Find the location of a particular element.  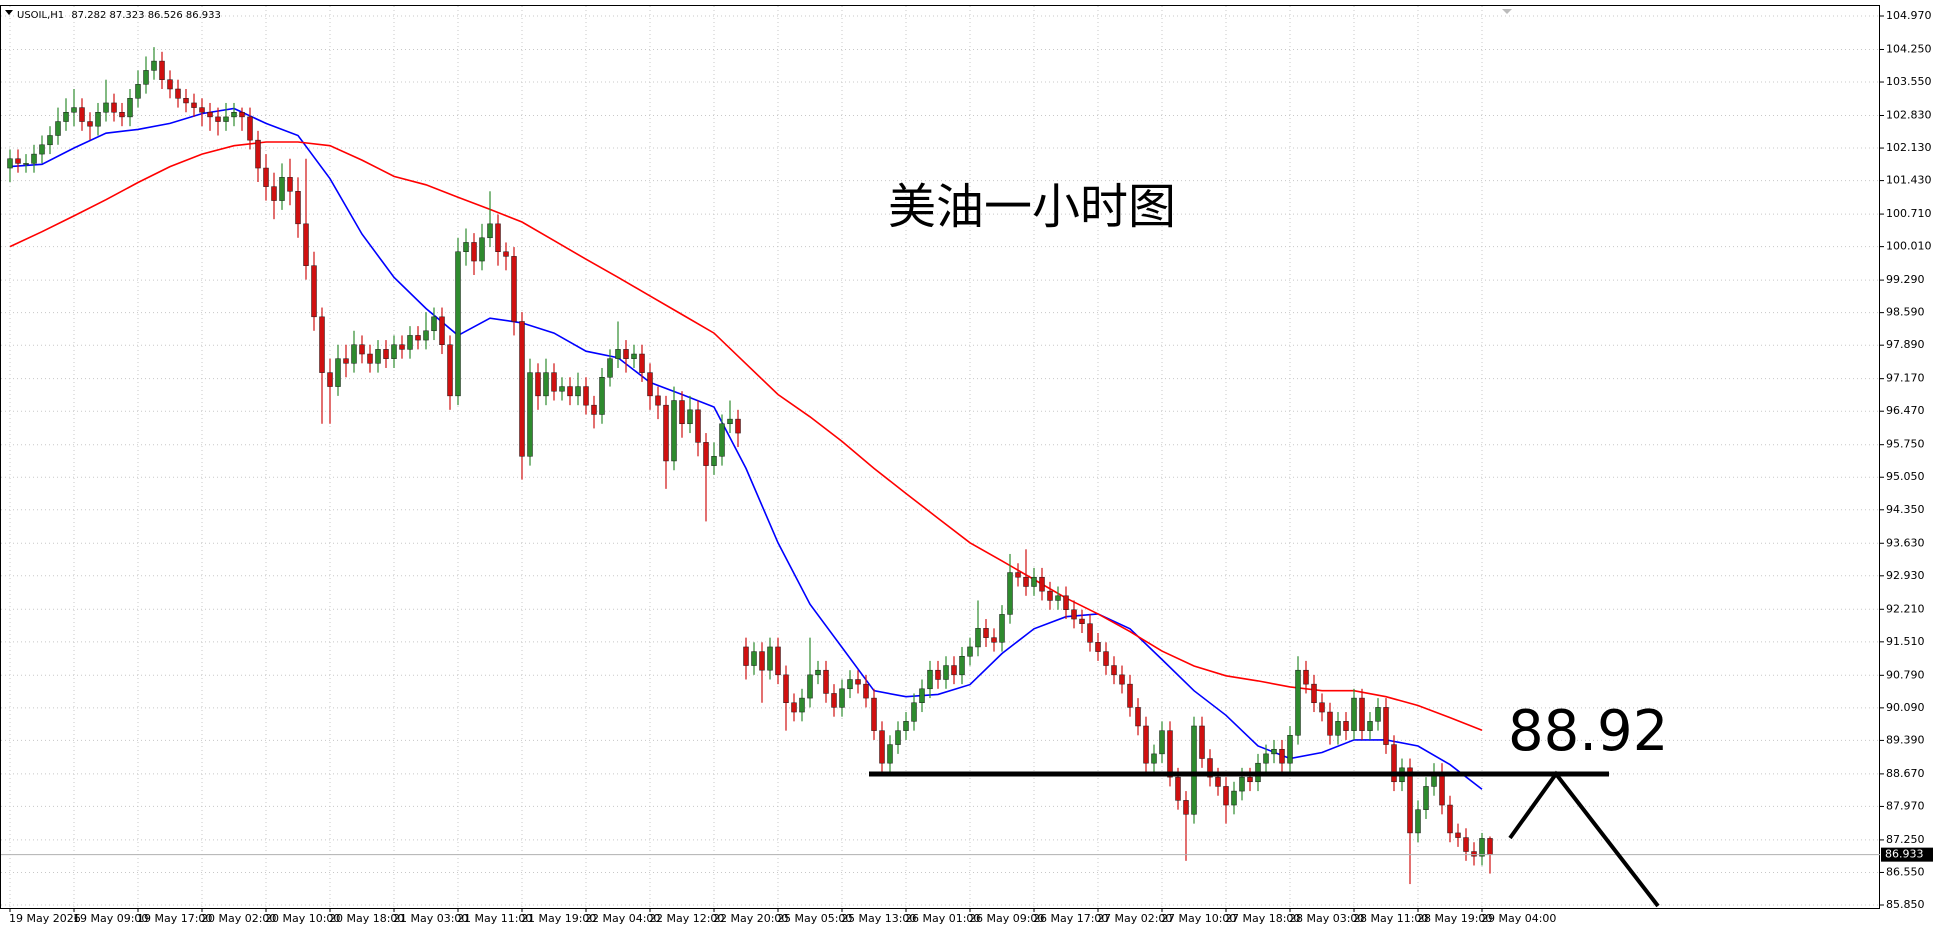

y-tick-label: 104.250 is located at coordinates (1909, 48).